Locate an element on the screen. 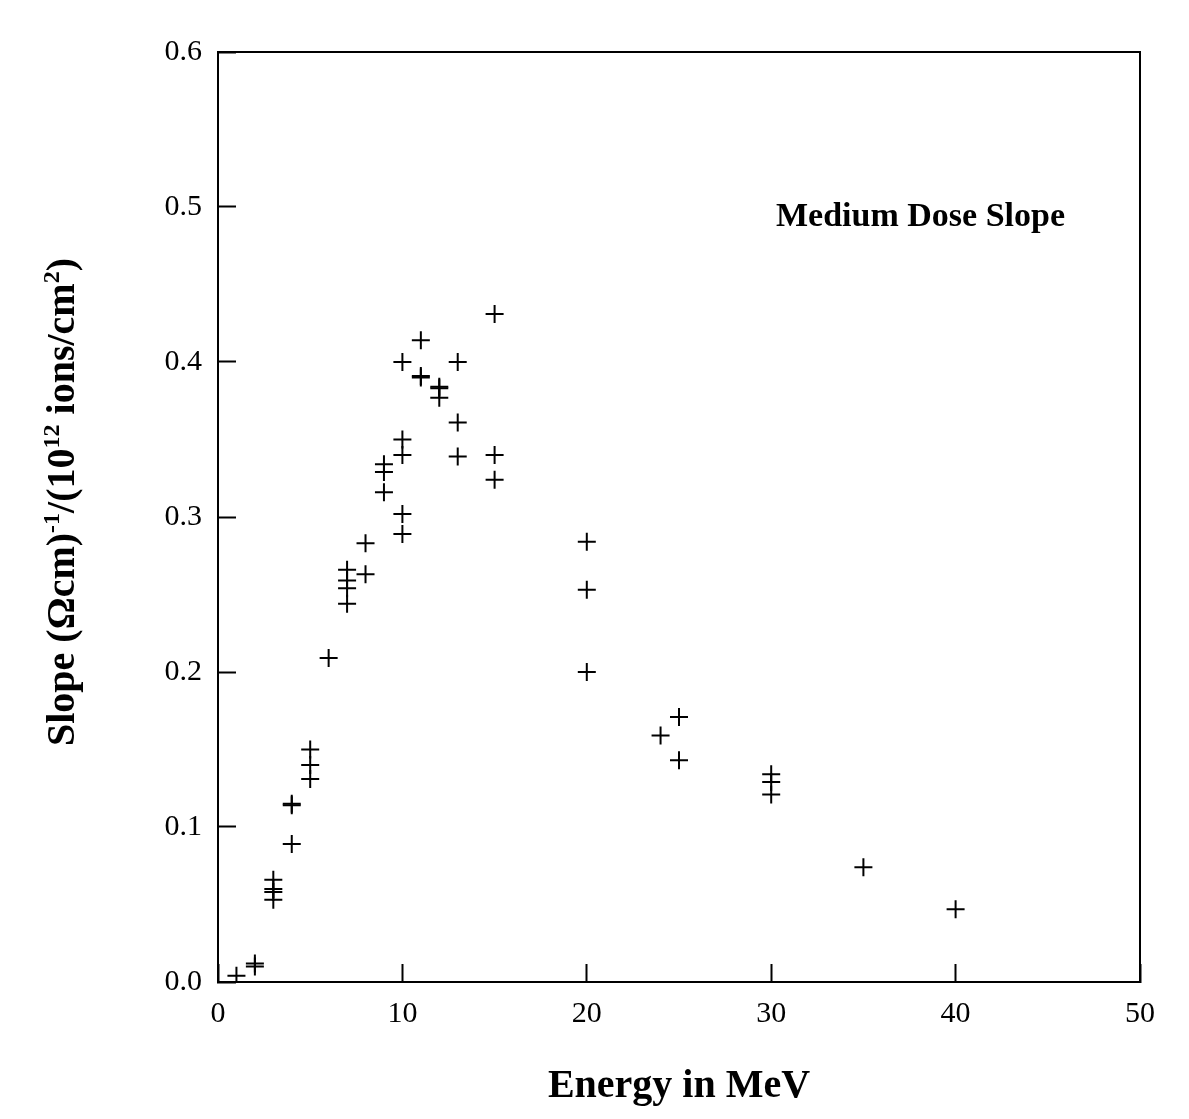 The height and width of the screenshot is (1119, 1189). y-tick-label: 0.4 is located at coordinates (183, 359).